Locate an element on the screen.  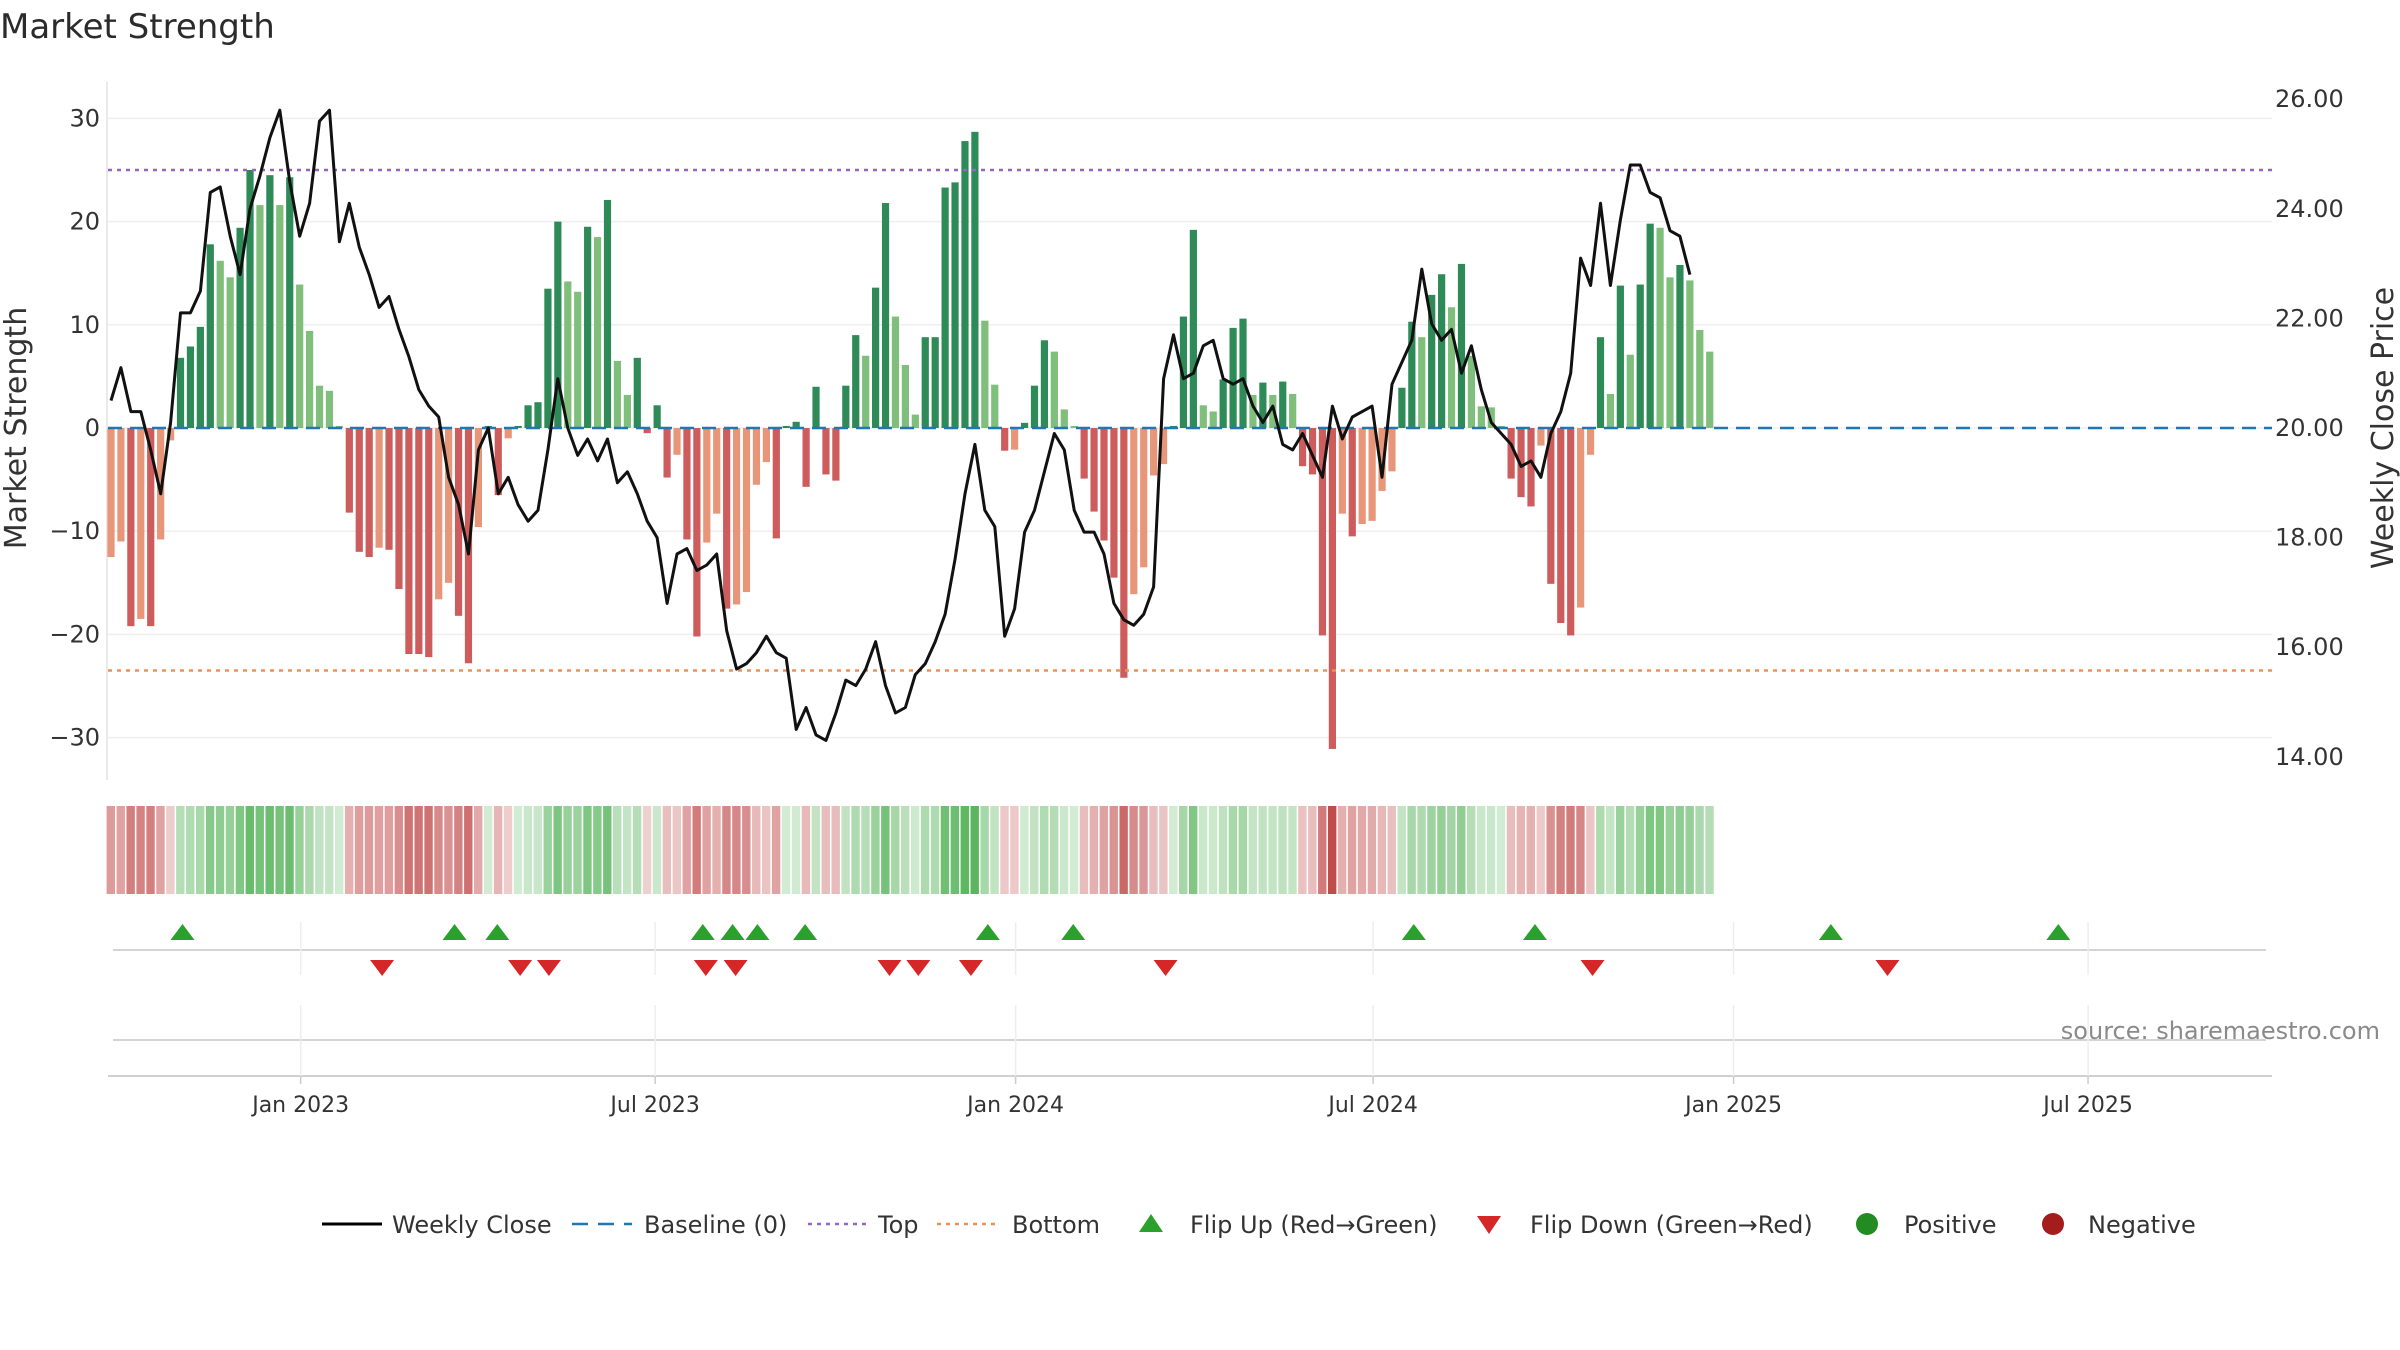
x-tick-label: Jul 2024 is located at coordinates (1372, 1105).